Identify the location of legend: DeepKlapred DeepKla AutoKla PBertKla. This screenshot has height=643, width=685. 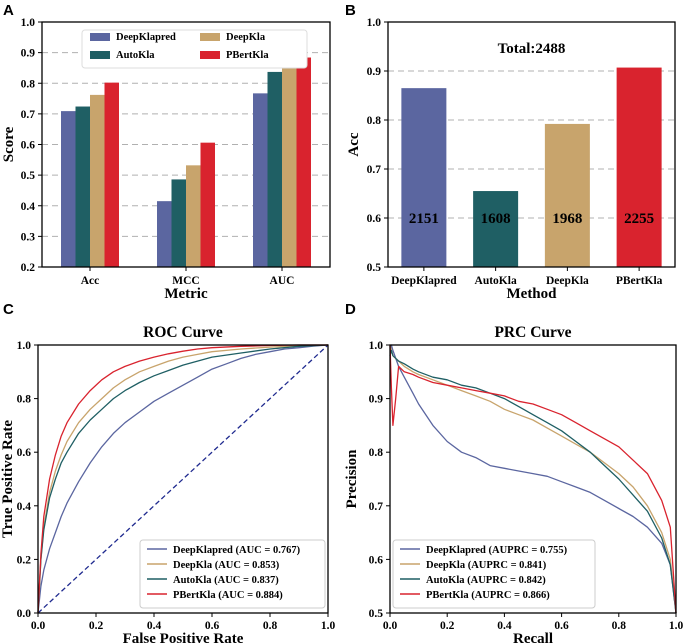
(194, 49).